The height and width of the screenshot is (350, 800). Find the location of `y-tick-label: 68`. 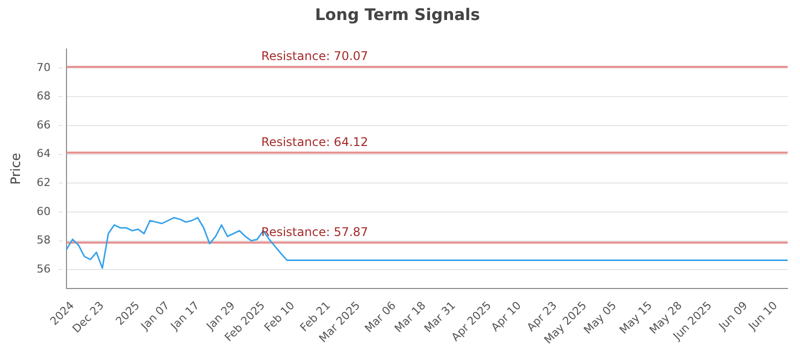

y-tick-label: 68 is located at coordinates (43, 96).